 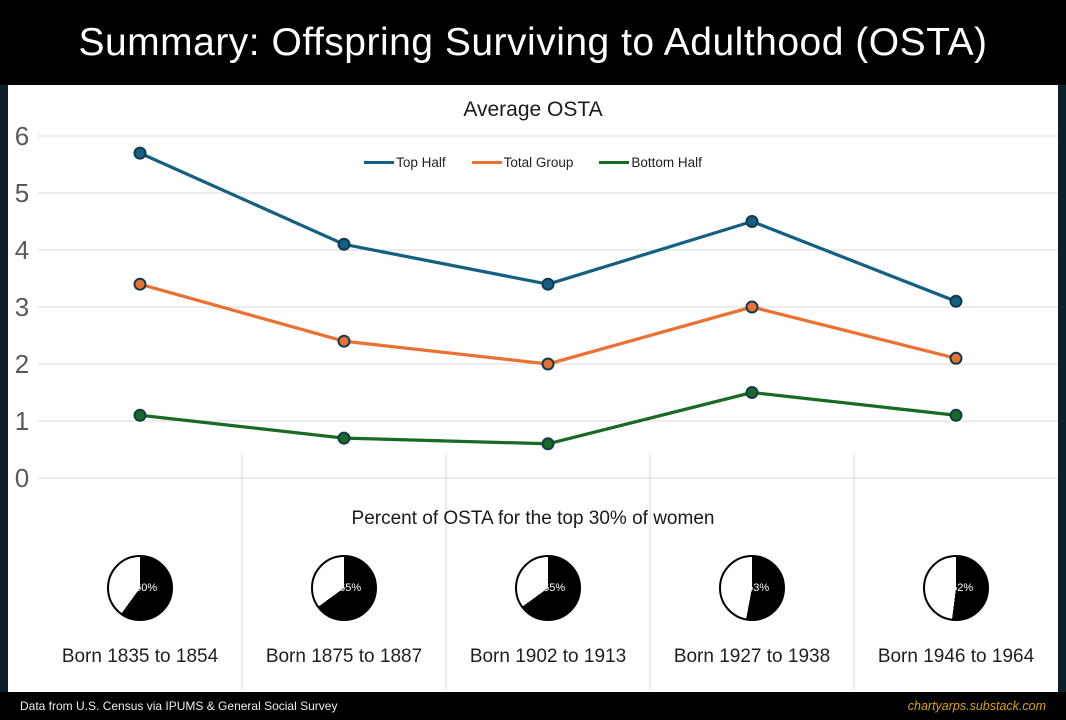 What do you see at coordinates (962, 588) in the screenshot?
I see `pie-percent-label: 52%` at bounding box center [962, 588].